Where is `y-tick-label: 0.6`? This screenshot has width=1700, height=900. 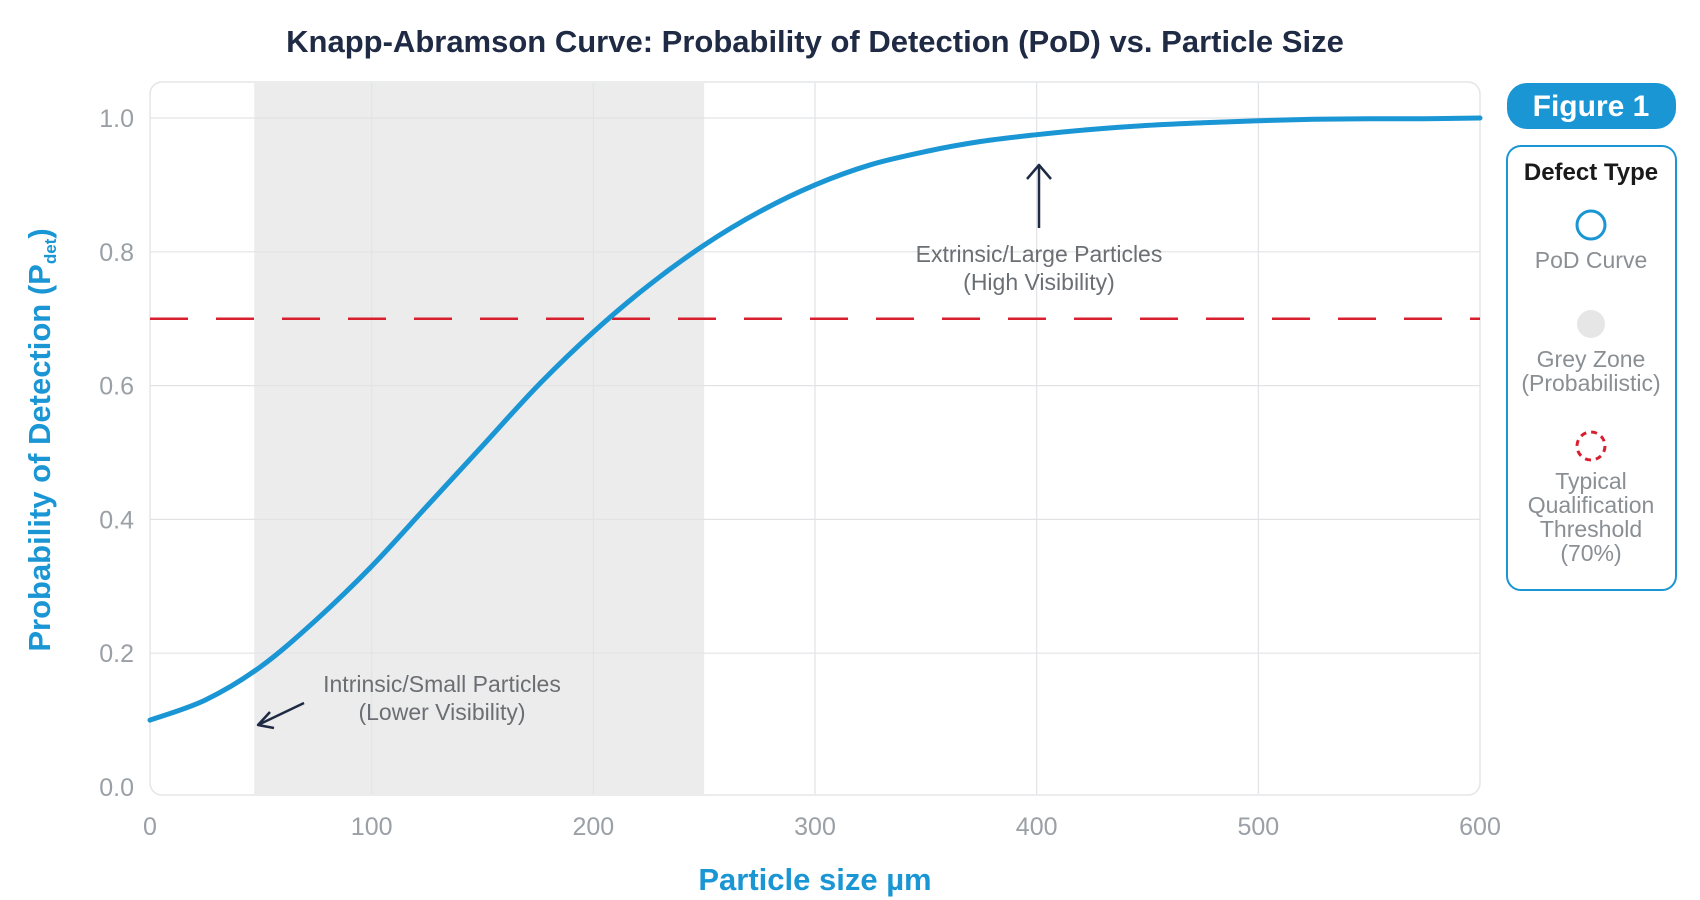 y-tick-label: 0.6 is located at coordinates (116, 387).